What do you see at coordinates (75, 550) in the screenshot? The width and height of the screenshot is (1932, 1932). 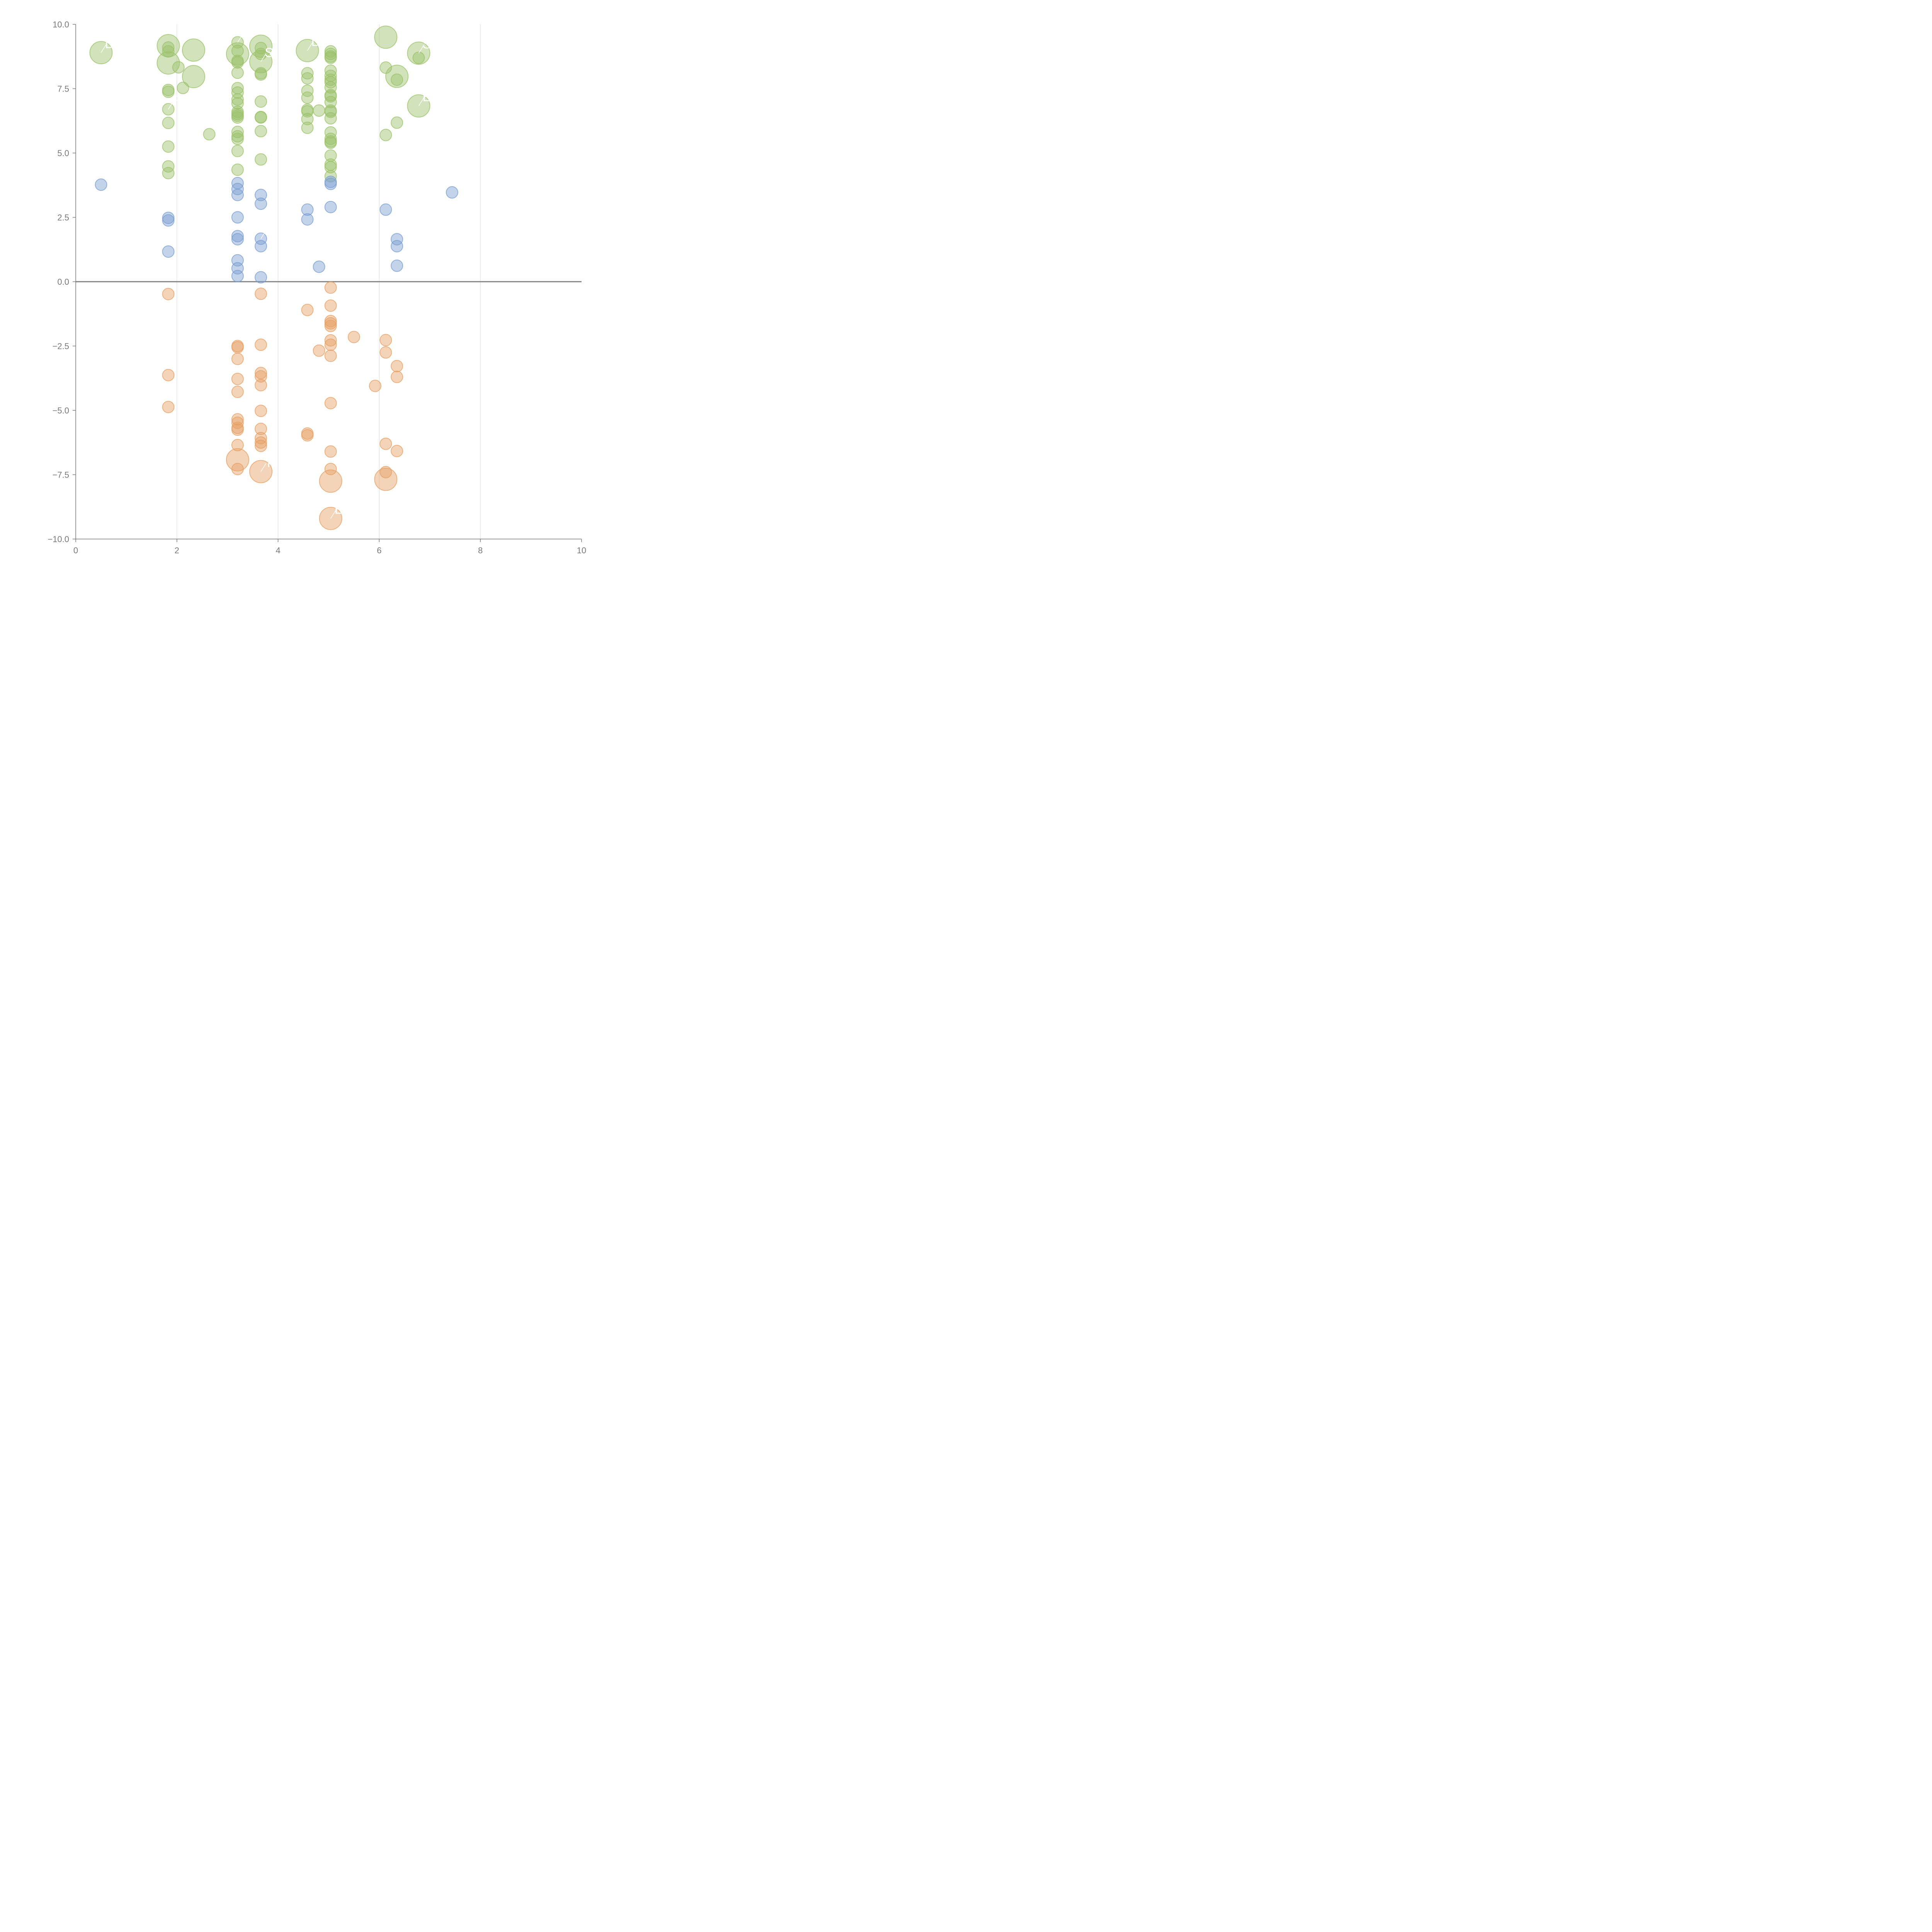 I see `x-tick-label: 0` at bounding box center [75, 550].